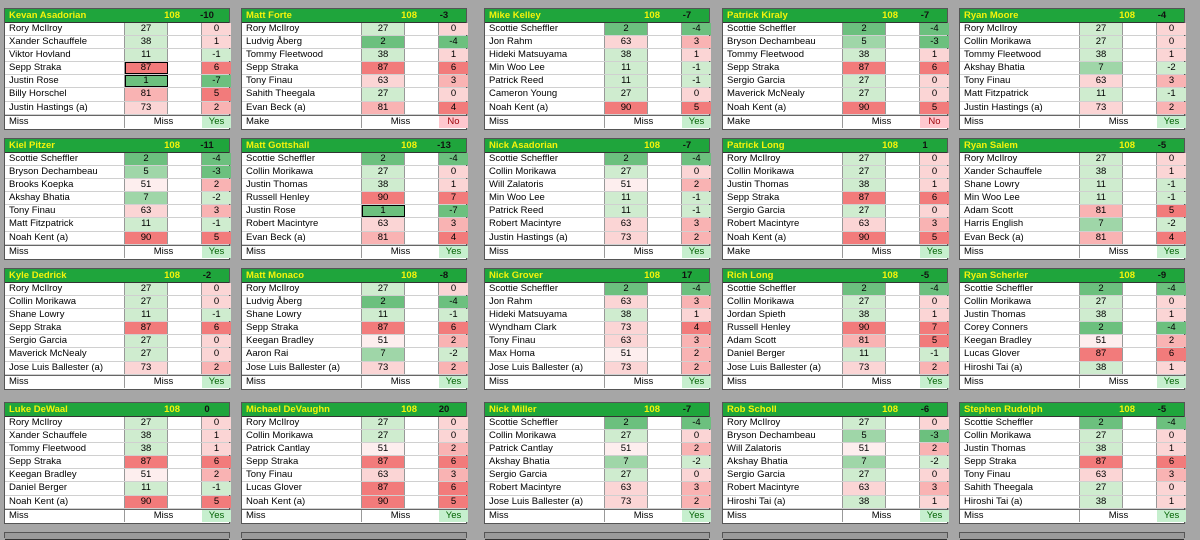  What do you see at coordinates (626, 159) in the screenshot?
I see `player-rank: 2` at bounding box center [626, 159].